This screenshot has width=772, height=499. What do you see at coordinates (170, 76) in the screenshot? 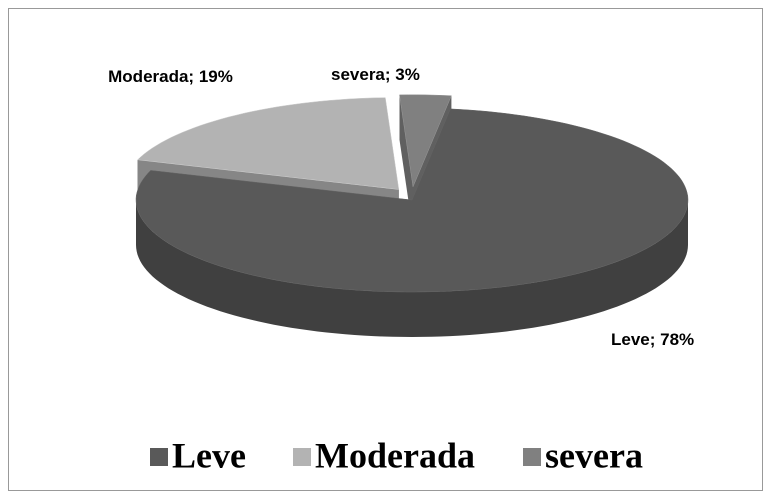
I see `data-label: Moderada; 19%` at bounding box center [170, 76].